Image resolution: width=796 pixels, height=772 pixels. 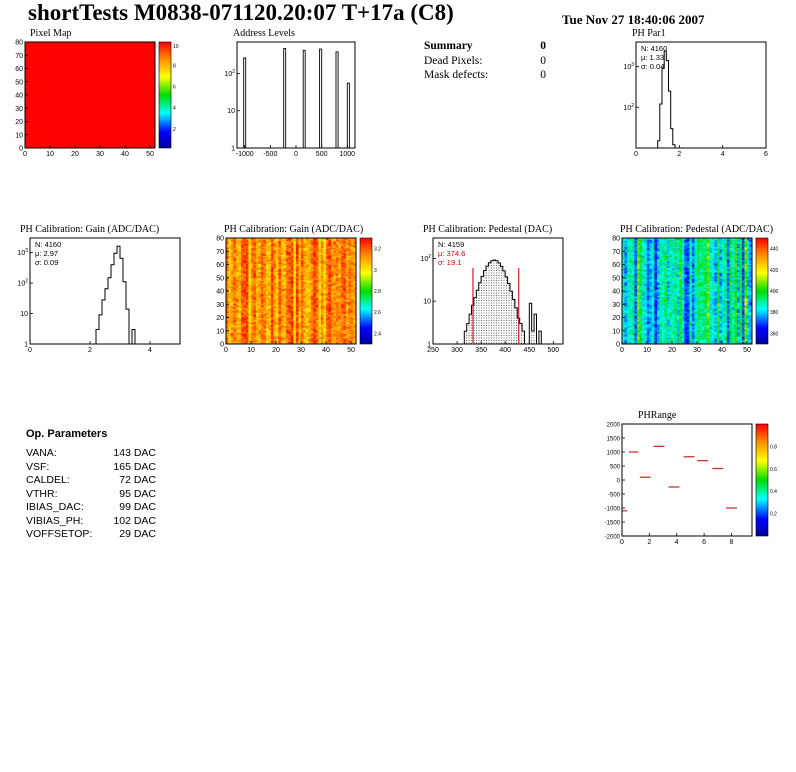 I want to click on svg-text: 450, so click(x=529, y=350).